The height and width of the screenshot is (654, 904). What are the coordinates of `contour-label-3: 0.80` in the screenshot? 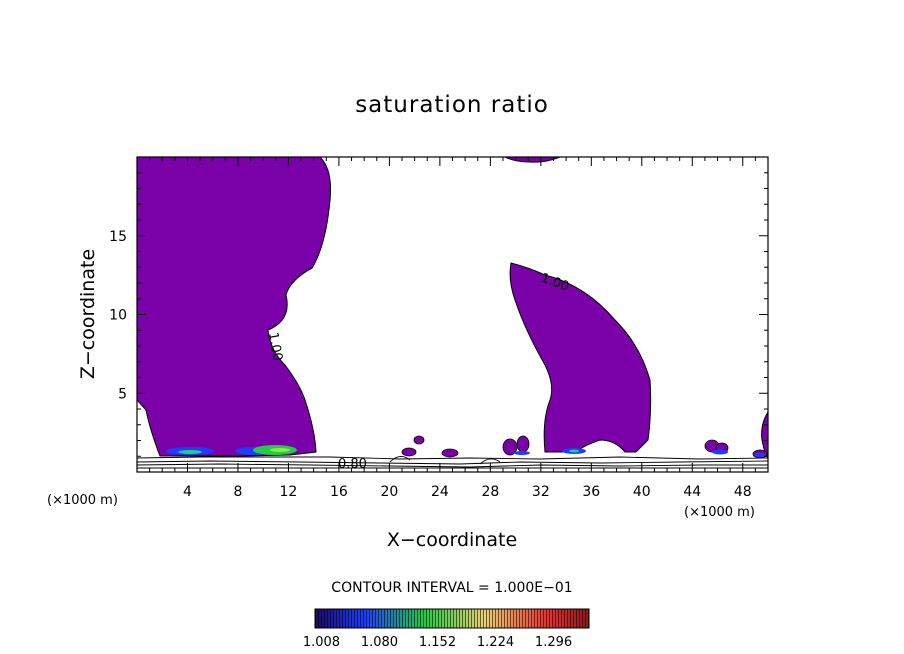 It's located at (352, 464).